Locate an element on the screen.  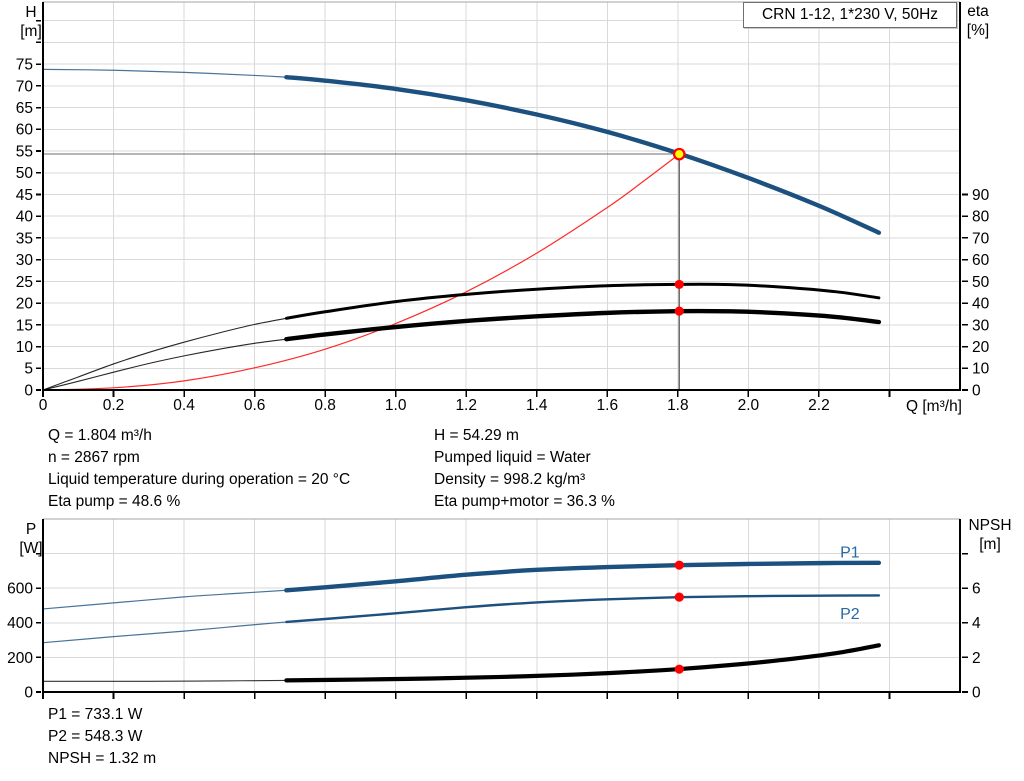
npsh-axis-title: NPSH [m] is located at coordinates (990, 535).